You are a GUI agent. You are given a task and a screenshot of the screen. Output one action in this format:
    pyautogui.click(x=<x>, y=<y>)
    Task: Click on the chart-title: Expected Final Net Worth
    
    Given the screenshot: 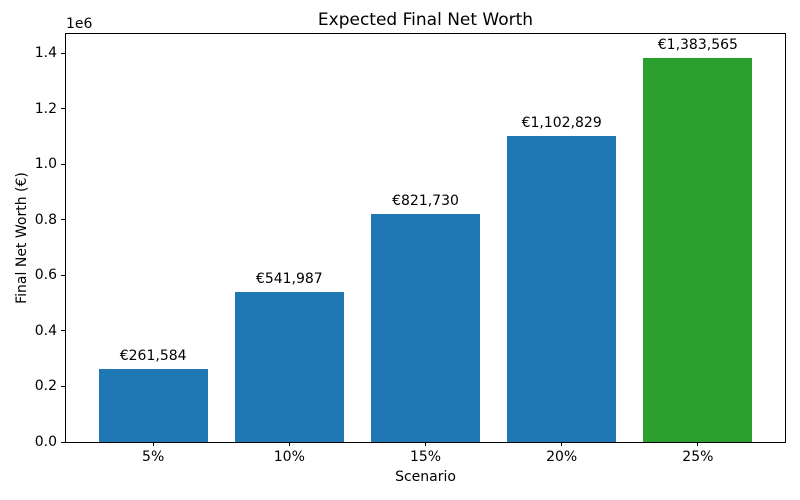 What is the action you would take?
    pyautogui.click(x=425, y=20)
    